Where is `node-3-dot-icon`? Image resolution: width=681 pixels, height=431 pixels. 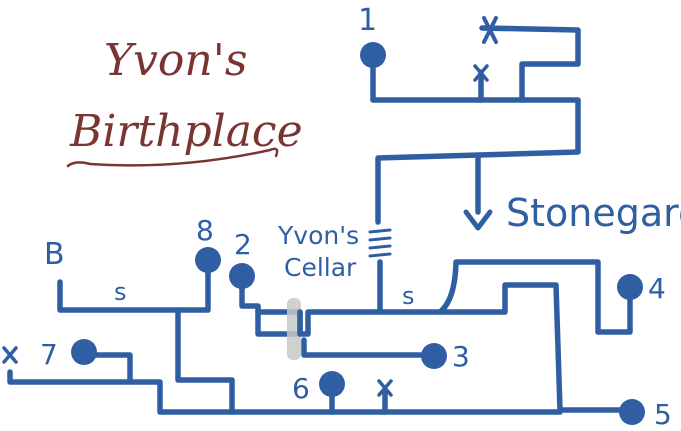
node-3-dot-icon is located at coordinates (434, 356).